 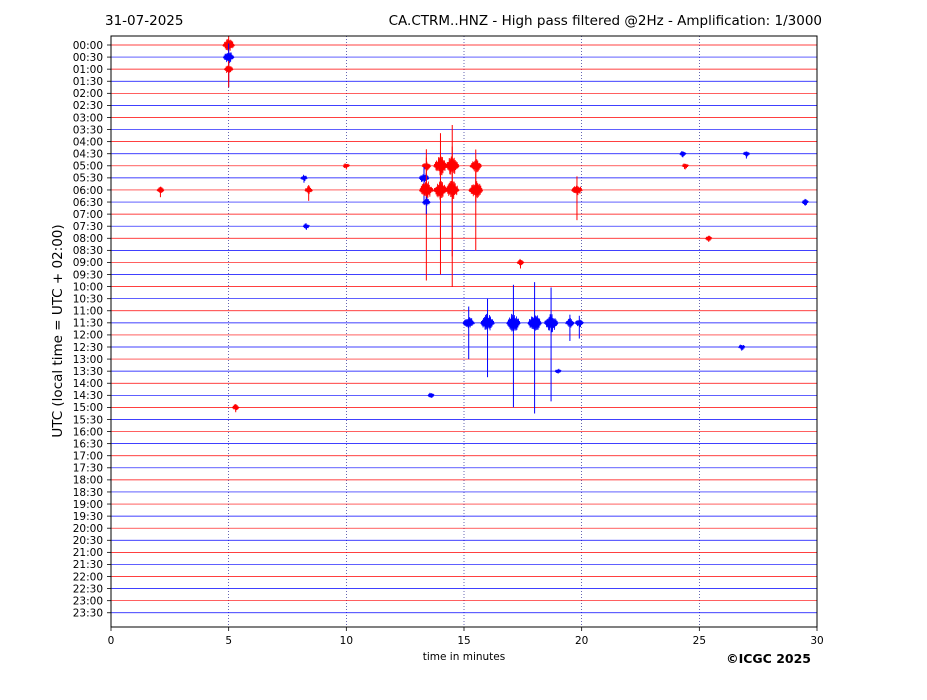 What do you see at coordinates (88, 541) in the screenshot?
I see `y-tick-label: 20:30` at bounding box center [88, 541].